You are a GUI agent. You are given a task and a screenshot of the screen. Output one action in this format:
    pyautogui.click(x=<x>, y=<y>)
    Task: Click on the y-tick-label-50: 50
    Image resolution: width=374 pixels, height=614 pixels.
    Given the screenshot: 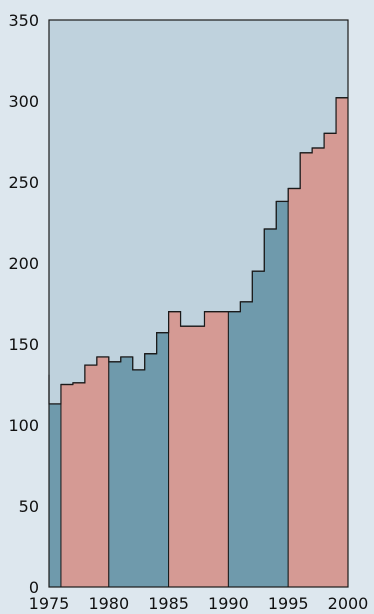 What is the action you would take?
    pyautogui.click(x=29, y=506)
    